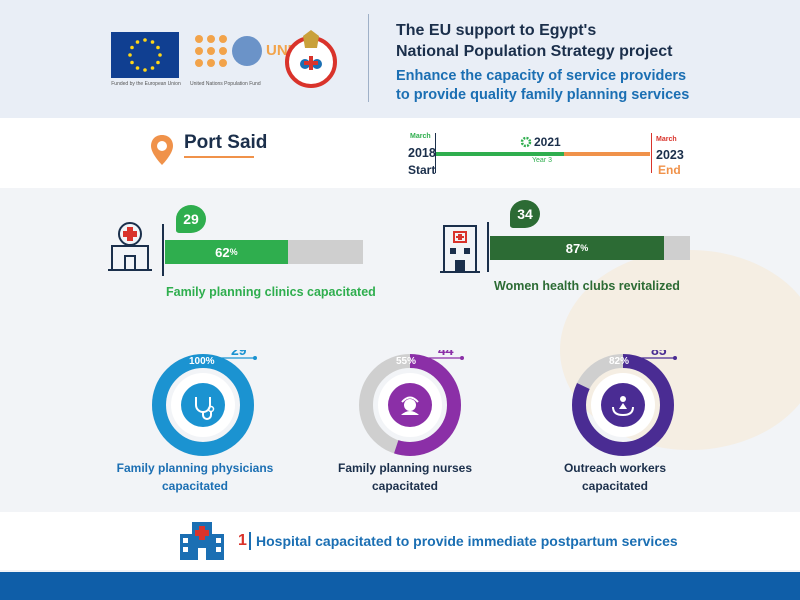  Describe the element at coordinates (242, 540) in the screenshot. I see `hospital-count: 1` at that location.